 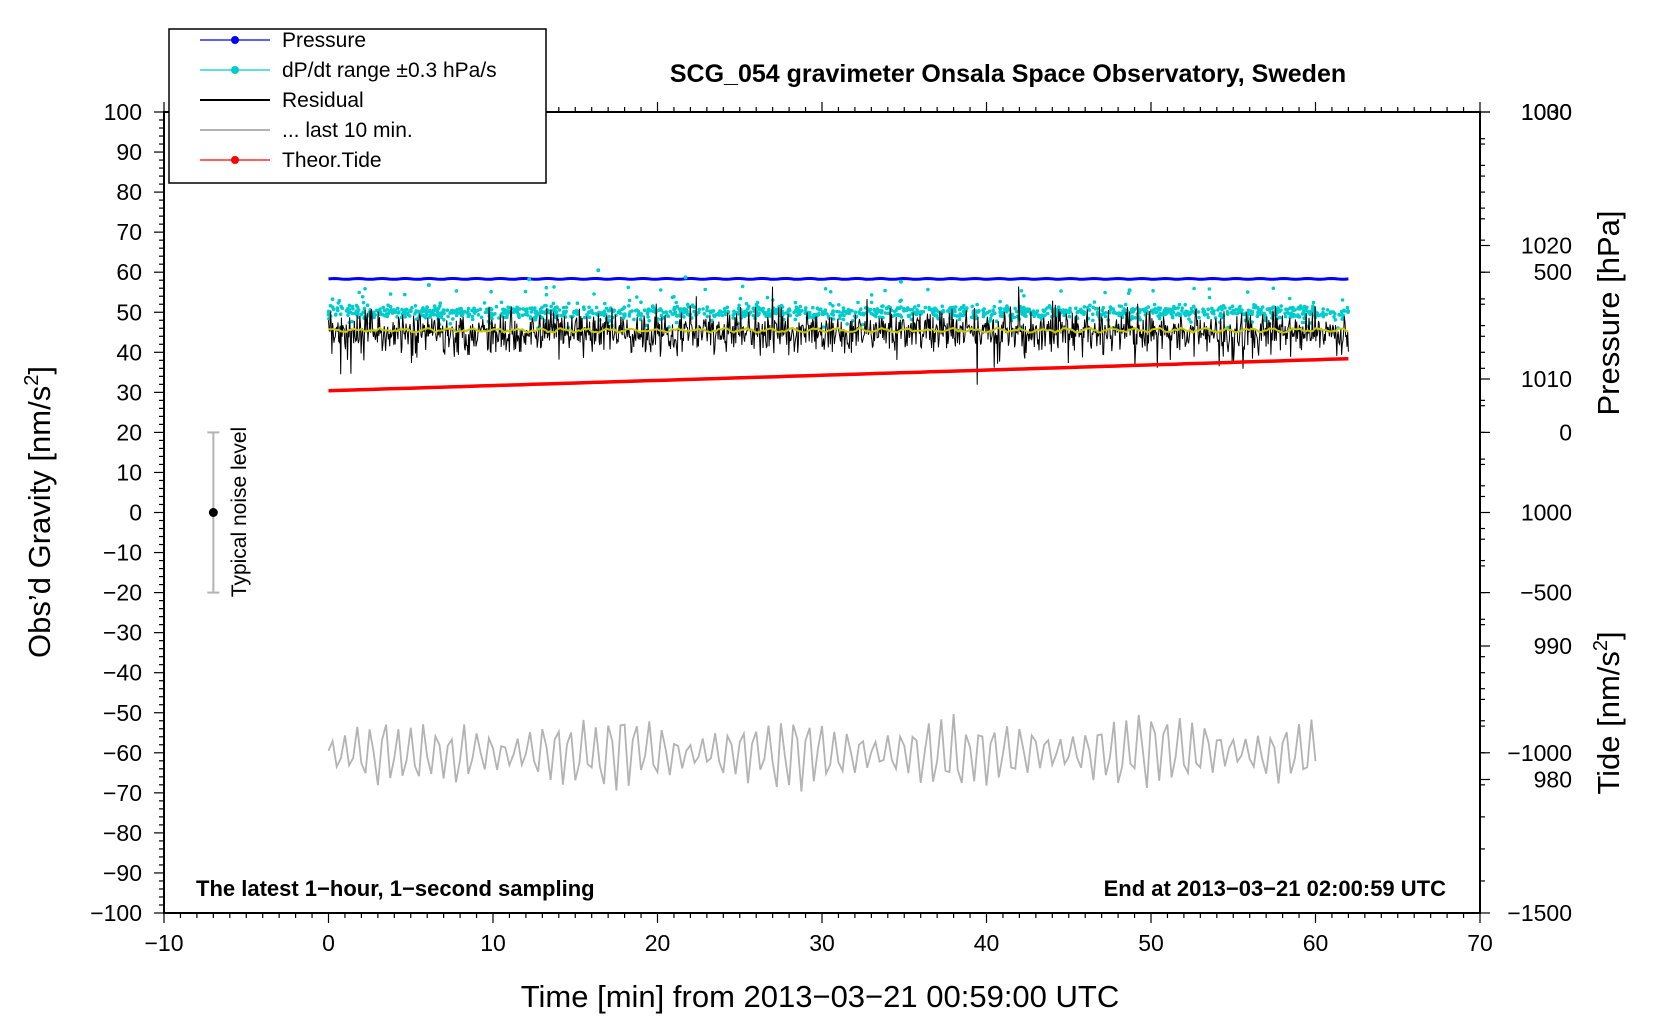 I want to click on note-end-time: End at 2013−03−21 02:00:59 UTC, so click(x=1275, y=888).